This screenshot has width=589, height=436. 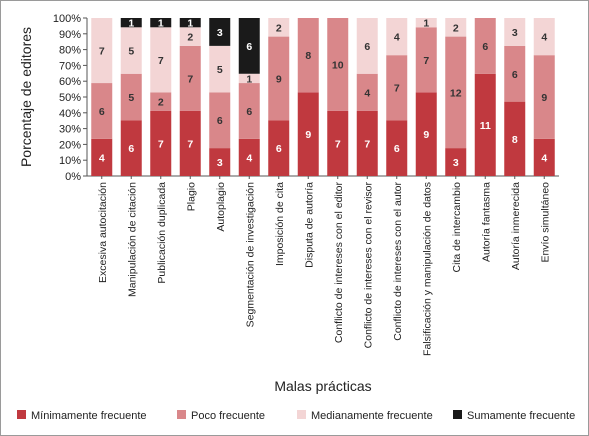 I want to click on x-tick-label: Publicación duplicada, so click(x=162, y=233).